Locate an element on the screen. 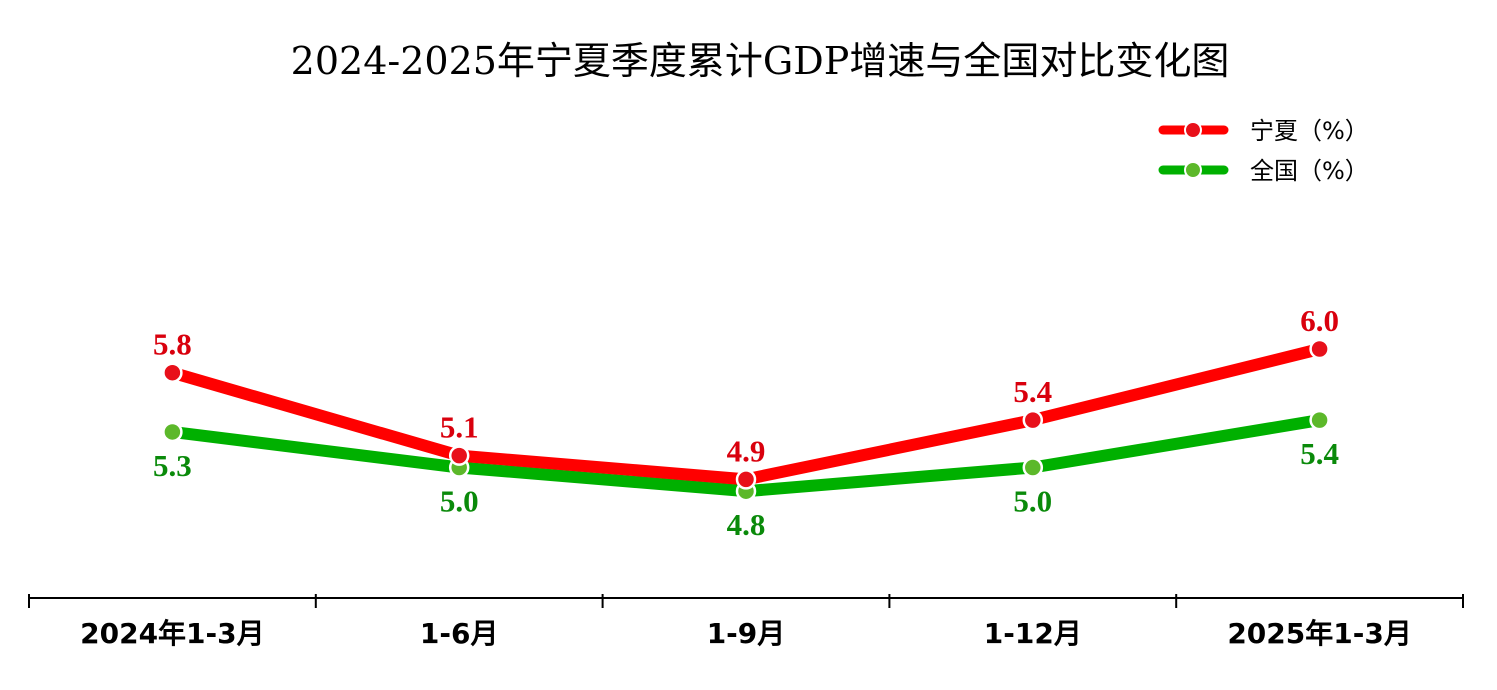  x-tick-label: 1-9月 is located at coordinates (746, 633).